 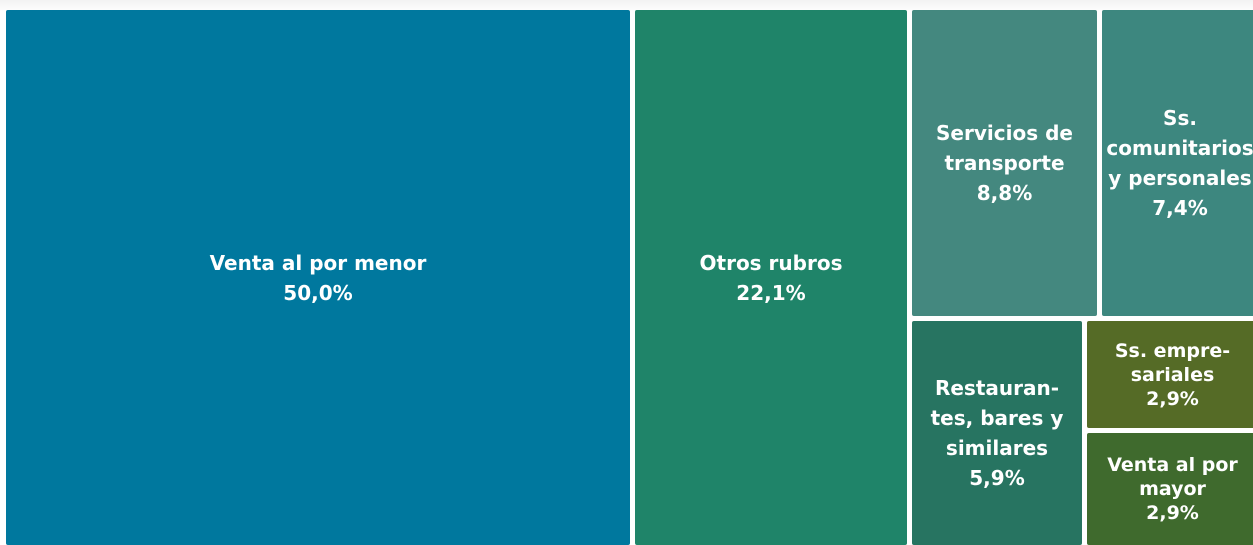 What do you see at coordinates (1179, 148) in the screenshot?
I see `cell-label: Ss. comunitarios y personales` at bounding box center [1179, 148].